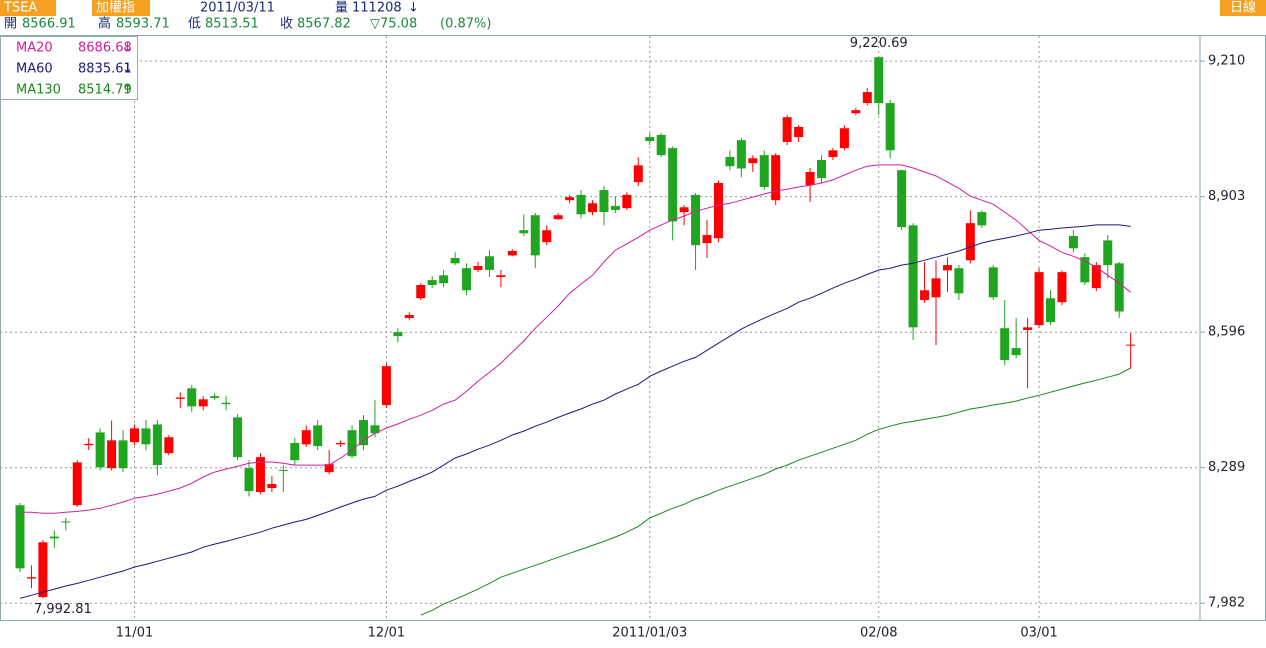 This screenshot has width=1266, height=648. I want to click on max-annotation: 9,220.69, so click(879, 43).